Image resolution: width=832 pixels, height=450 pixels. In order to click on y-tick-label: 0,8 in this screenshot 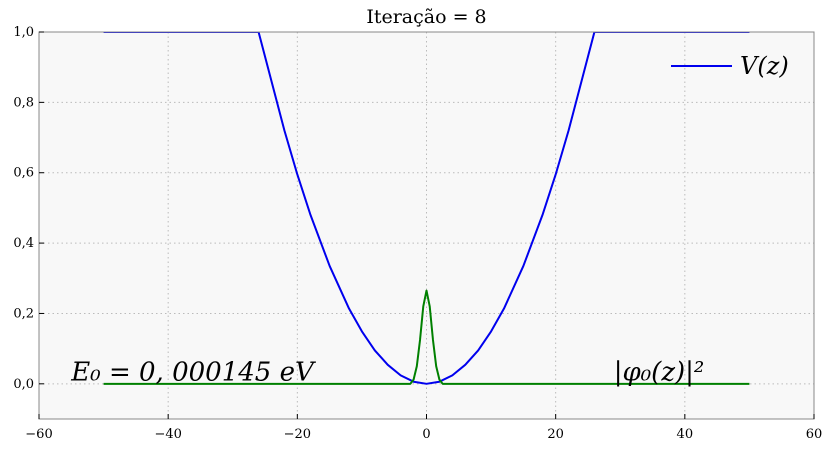, I will do `click(23, 102)`.